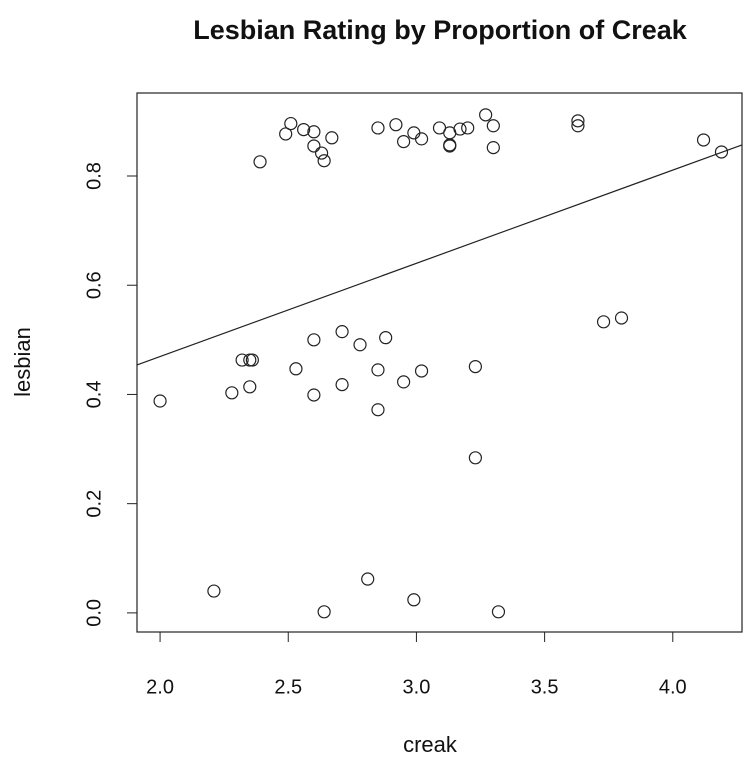  I want to click on y-tick-label: 0.2, so click(94, 504).